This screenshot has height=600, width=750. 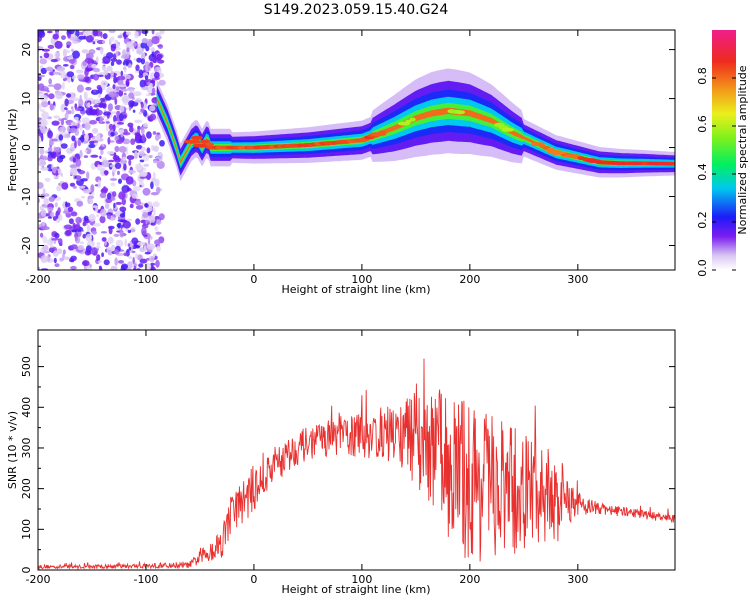 I want to click on spectrogram-ylabel: Frequency (Hz), so click(x=12, y=150).